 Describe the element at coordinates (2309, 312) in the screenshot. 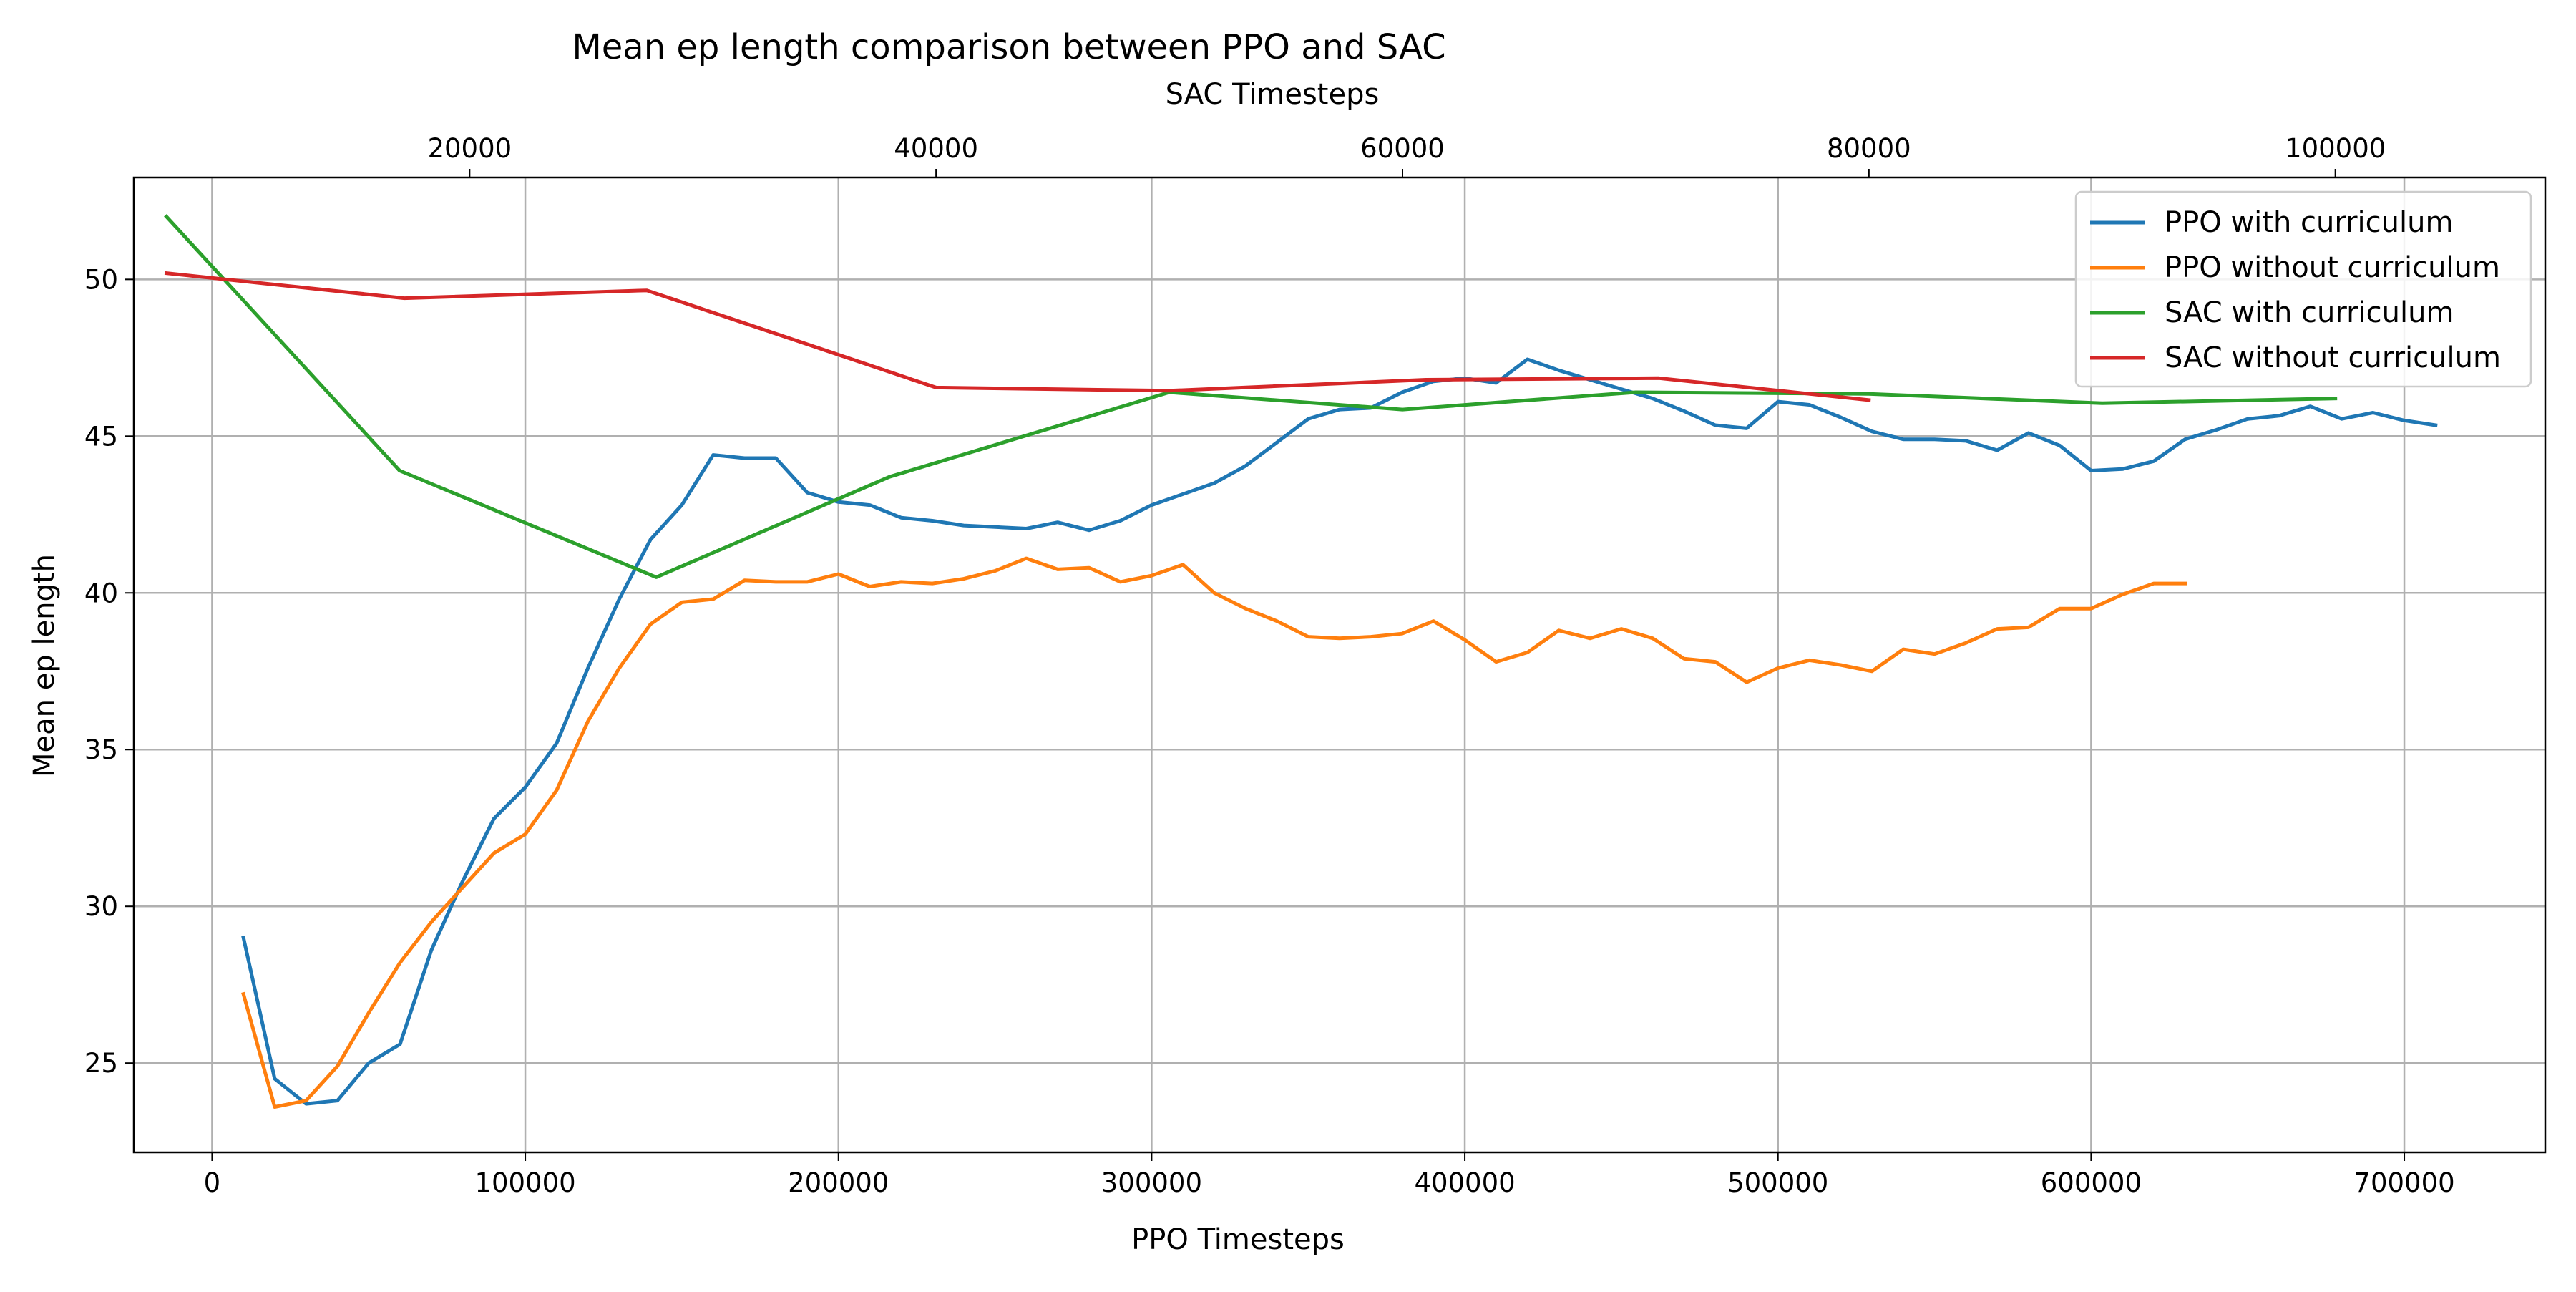

I see `legend-label: SAC with curriculum` at that location.